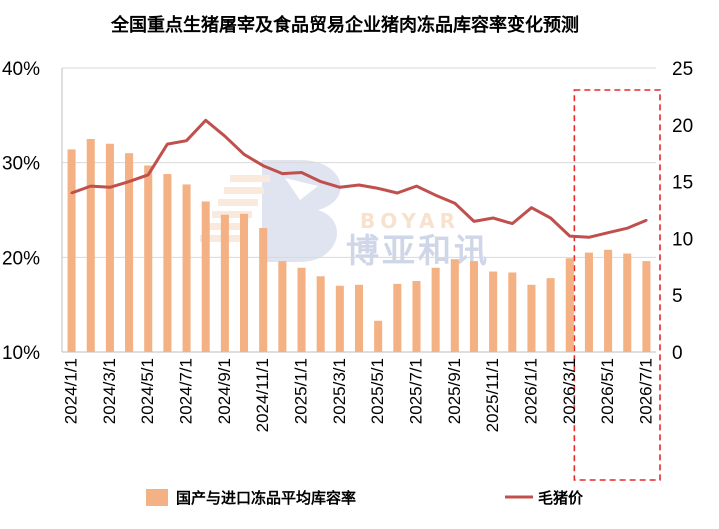  I want to click on x-tick-label: 2025/1/1, so click(301, 391).